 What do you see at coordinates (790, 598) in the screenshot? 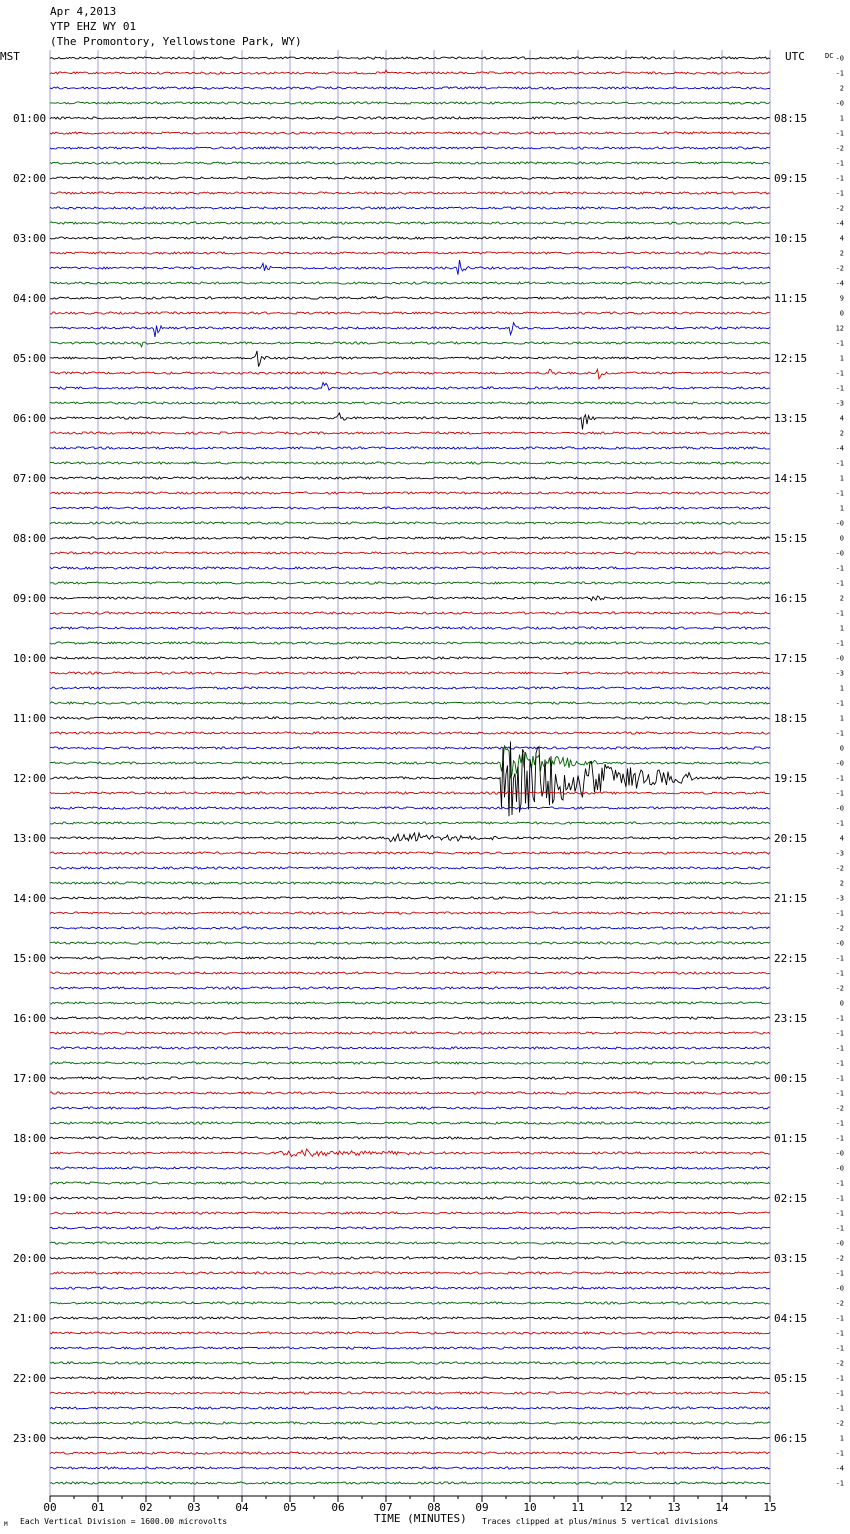
I see `utc-hour-label: 16:15` at bounding box center [790, 598].